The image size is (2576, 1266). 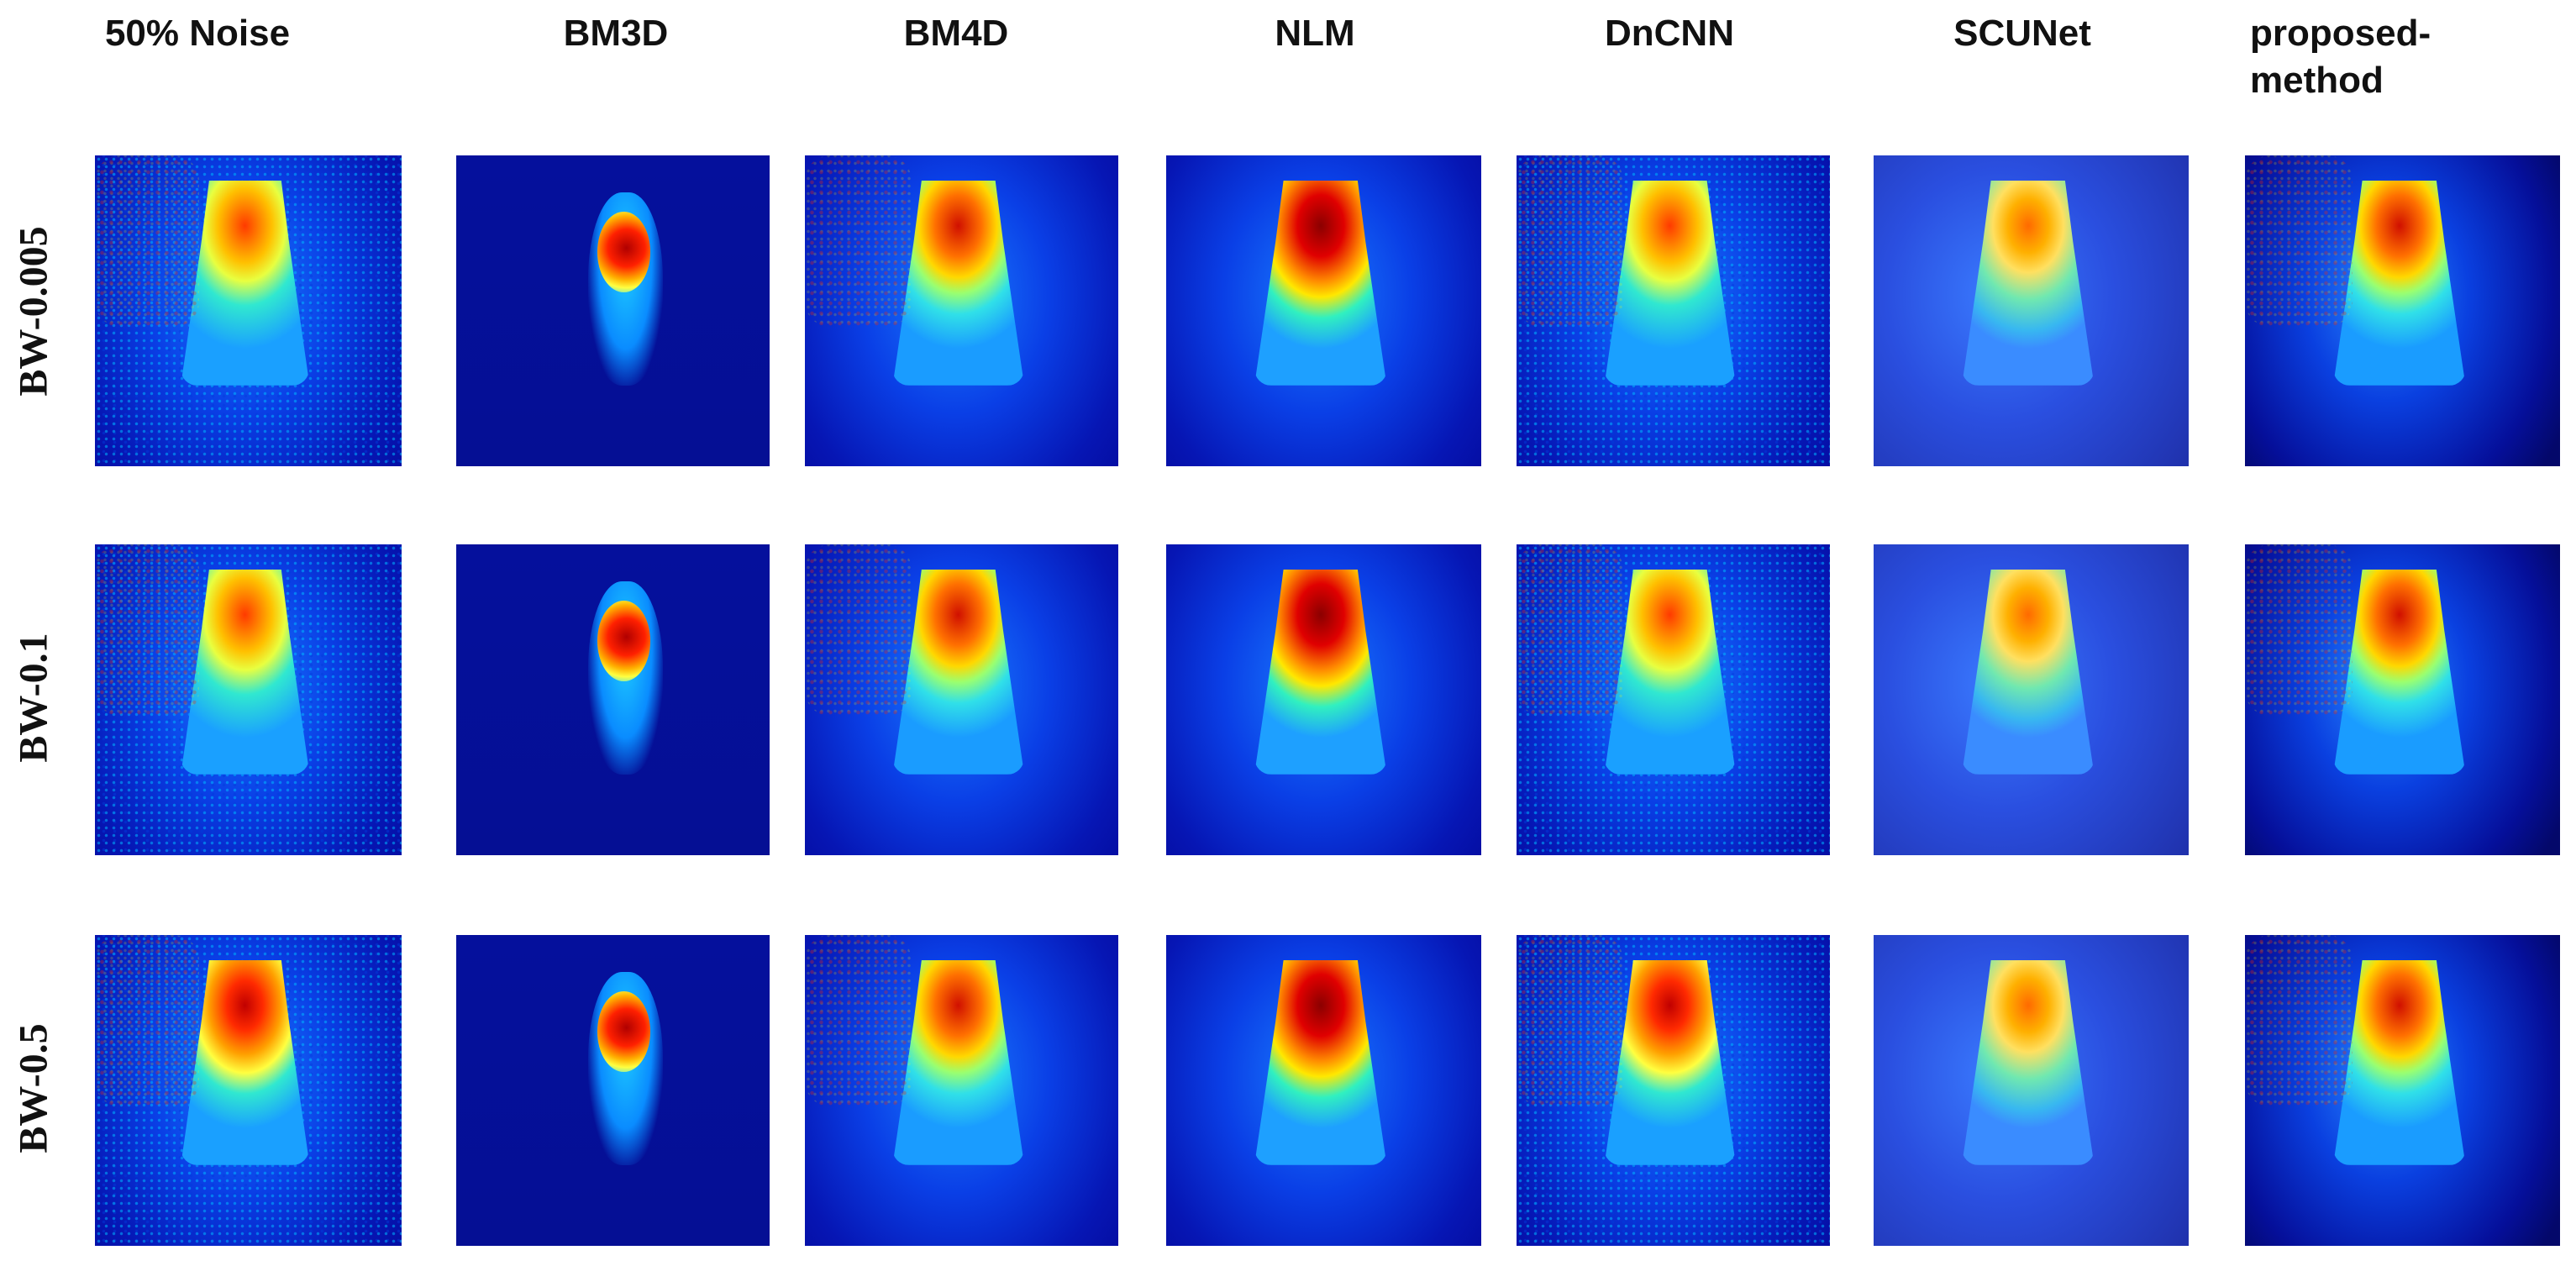 I want to click on image-panel-bw-05-nlm, so click(x=1323, y=1090).